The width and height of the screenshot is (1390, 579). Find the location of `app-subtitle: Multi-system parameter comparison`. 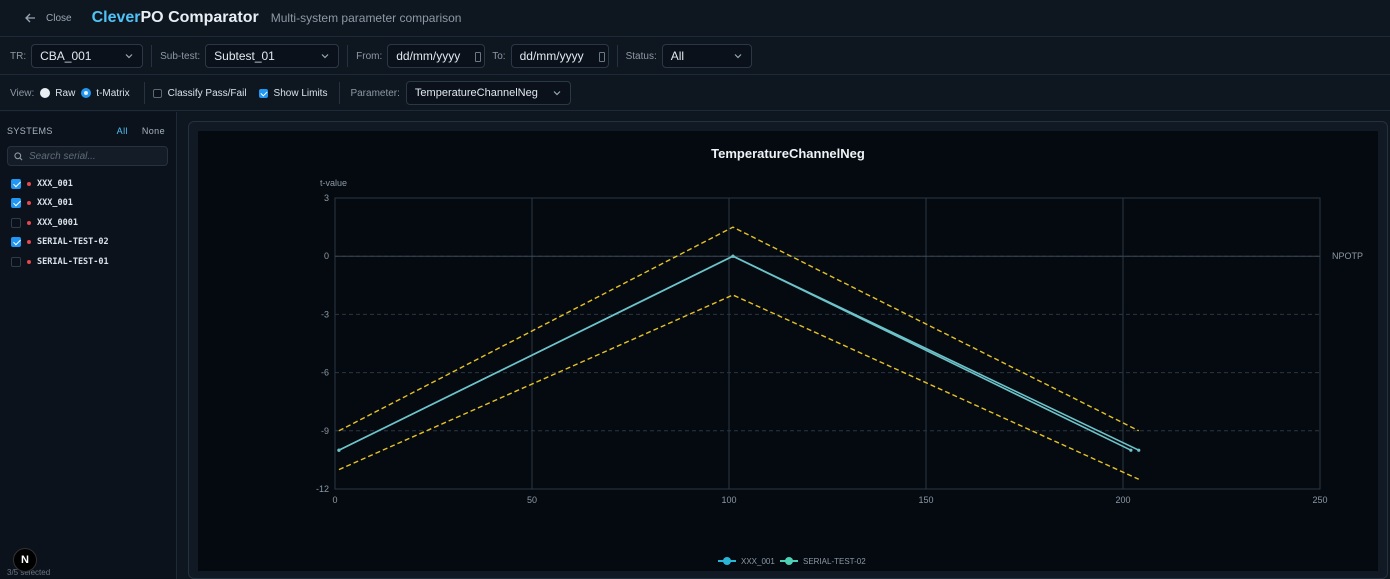

app-subtitle: Multi-system parameter comparison is located at coordinates (366, 18).